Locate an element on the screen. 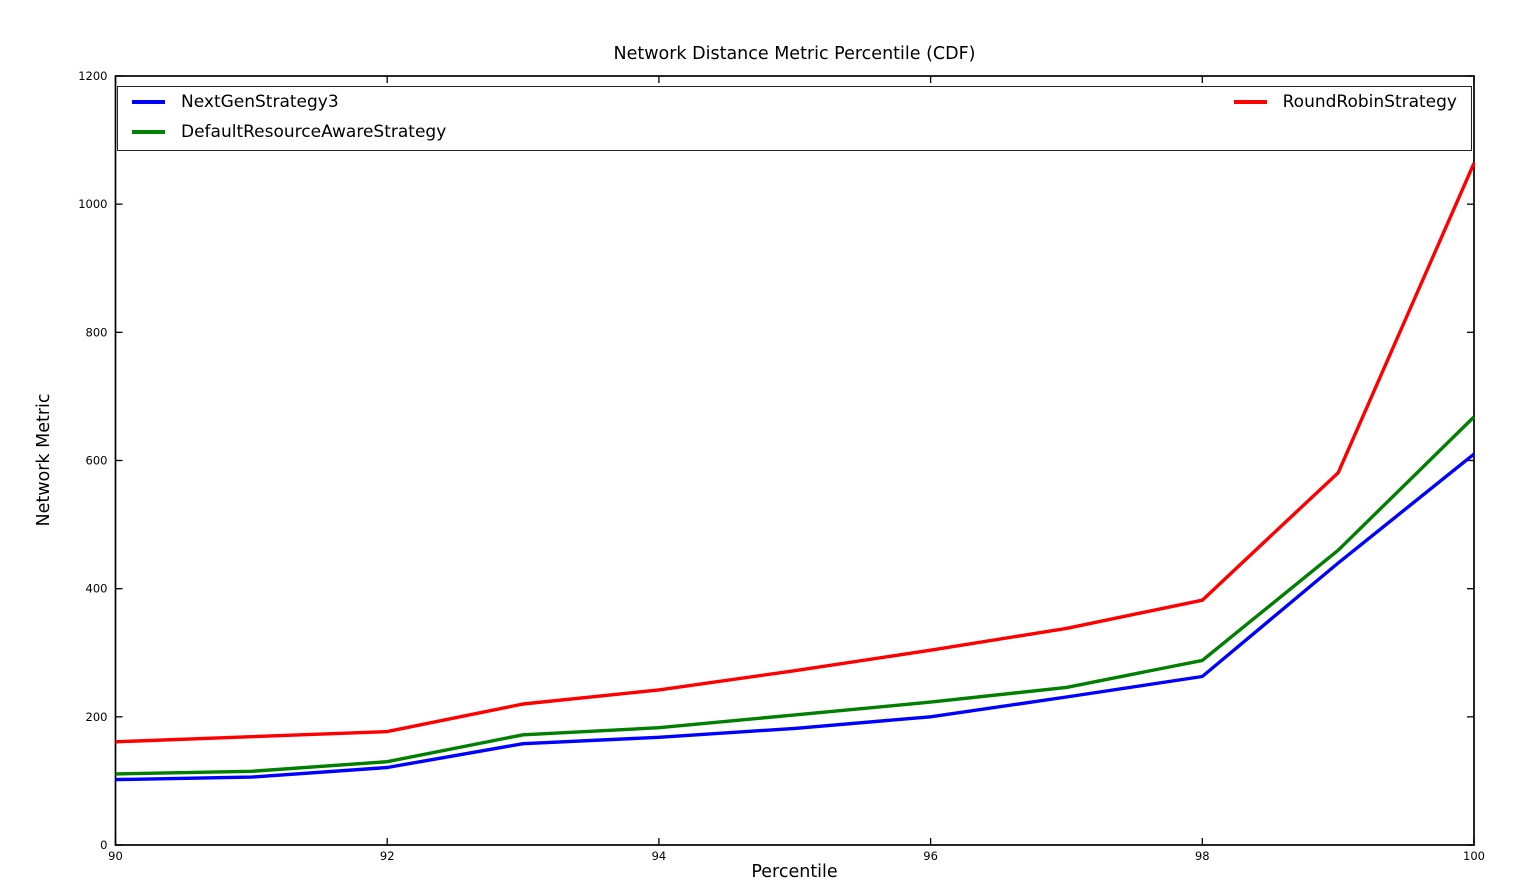 The image size is (1524, 894). legend-entry-RoundRobinStrategy: RoundRobinStrategy is located at coordinates (1345, 102).